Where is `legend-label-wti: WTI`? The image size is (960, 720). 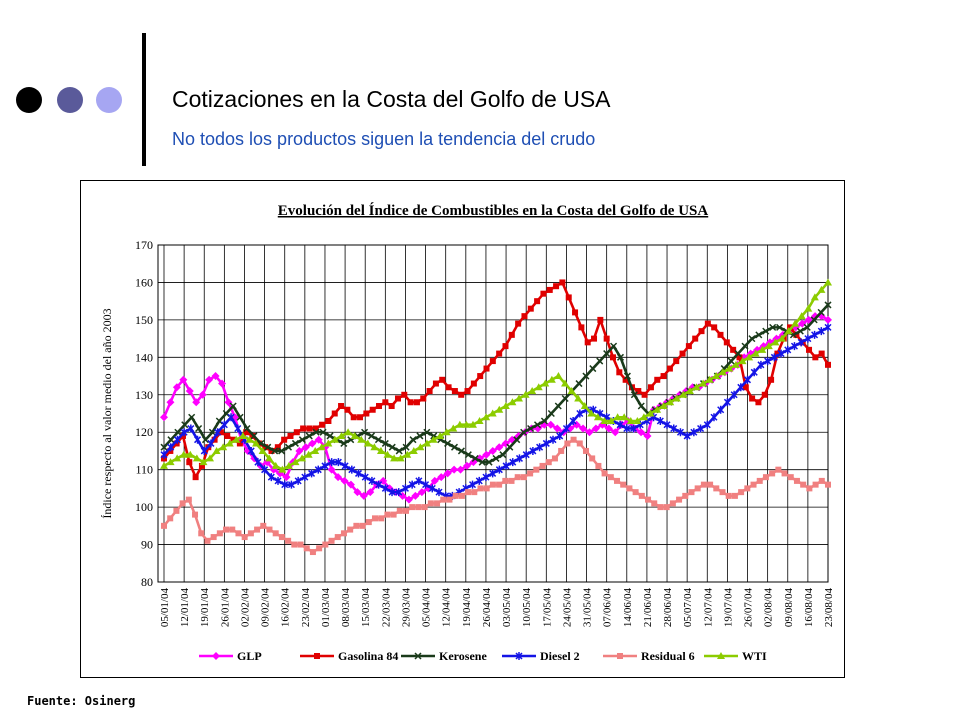 legend-label-wti: WTI is located at coordinates (754, 656).